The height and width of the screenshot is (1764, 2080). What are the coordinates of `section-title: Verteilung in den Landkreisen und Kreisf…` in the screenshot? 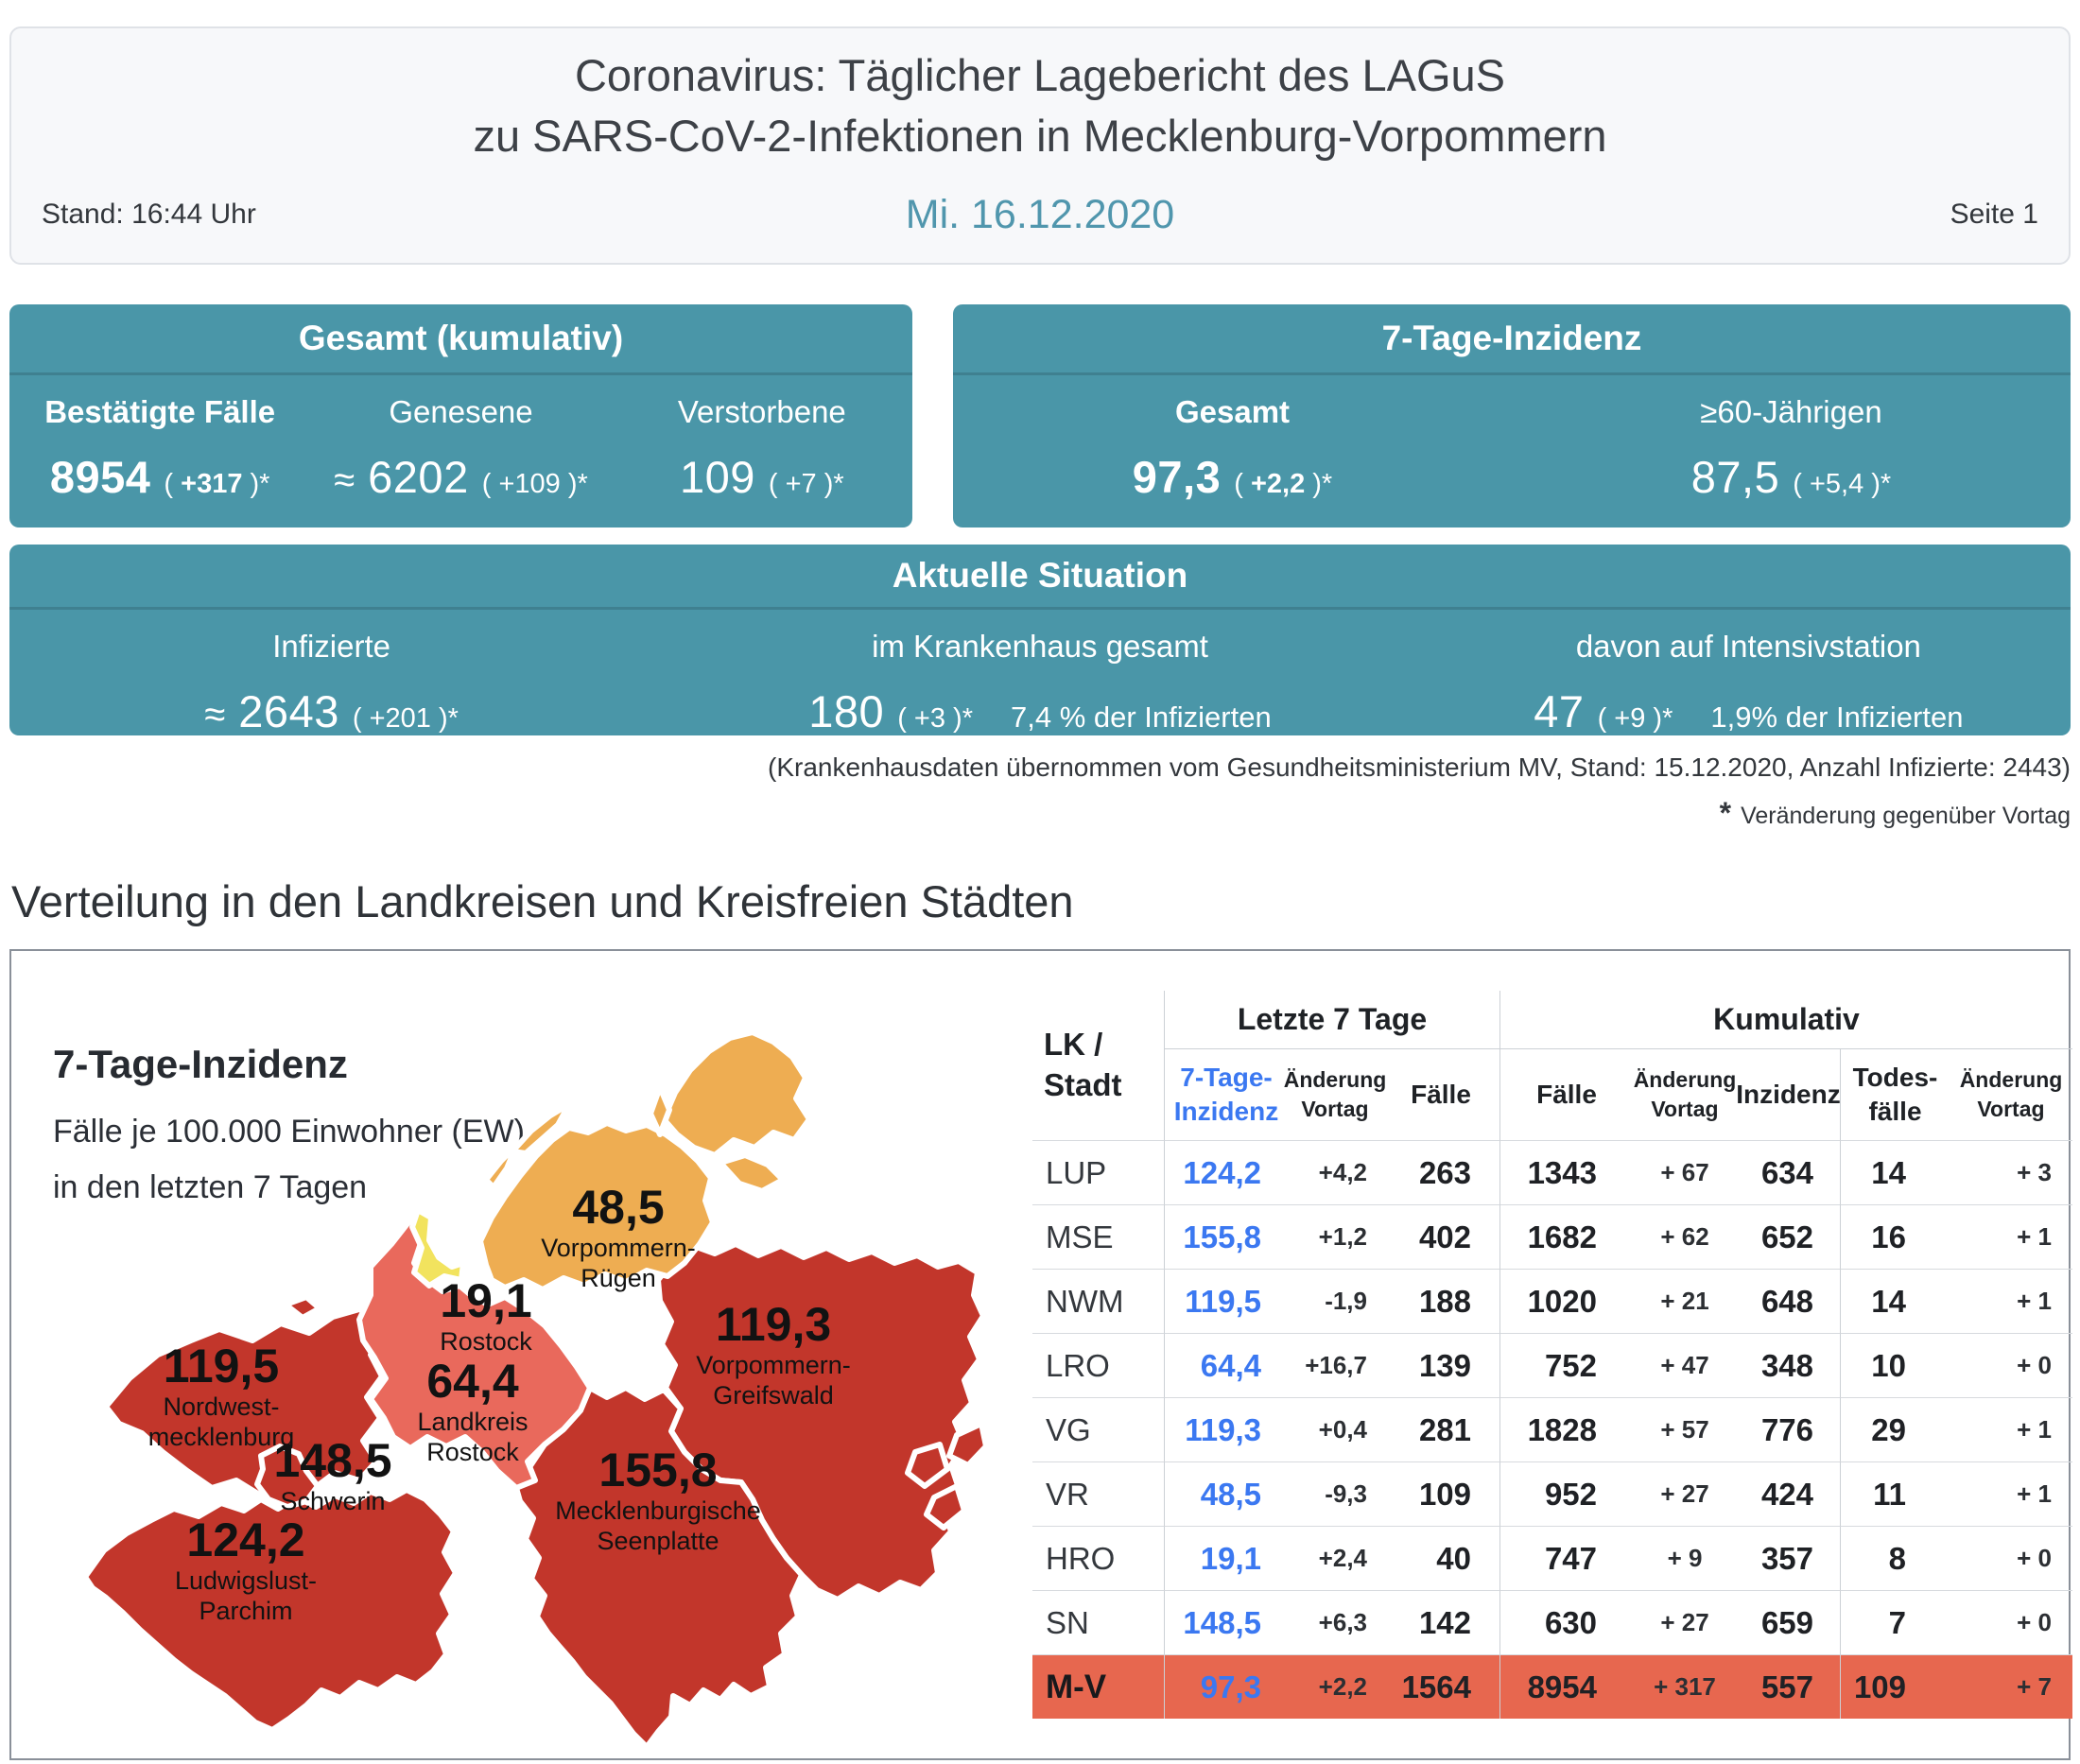 It's located at (542, 901).